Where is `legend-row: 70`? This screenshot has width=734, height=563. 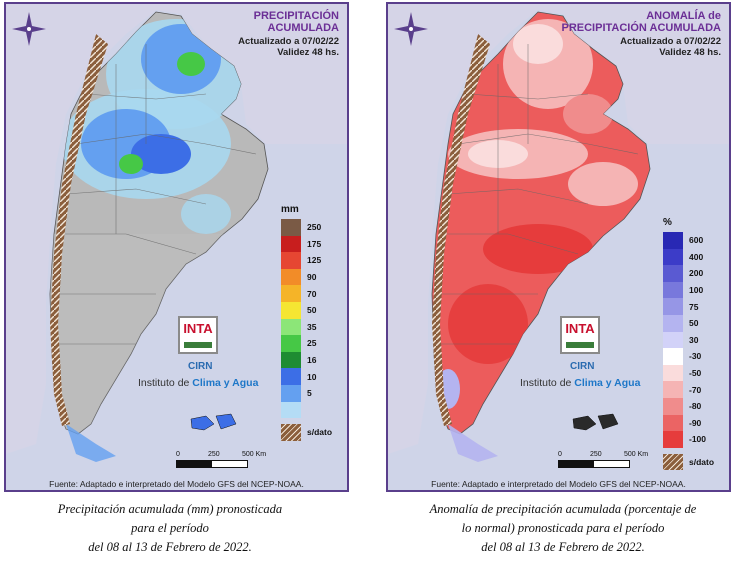 legend-row: 70 is located at coordinates (306, 293).